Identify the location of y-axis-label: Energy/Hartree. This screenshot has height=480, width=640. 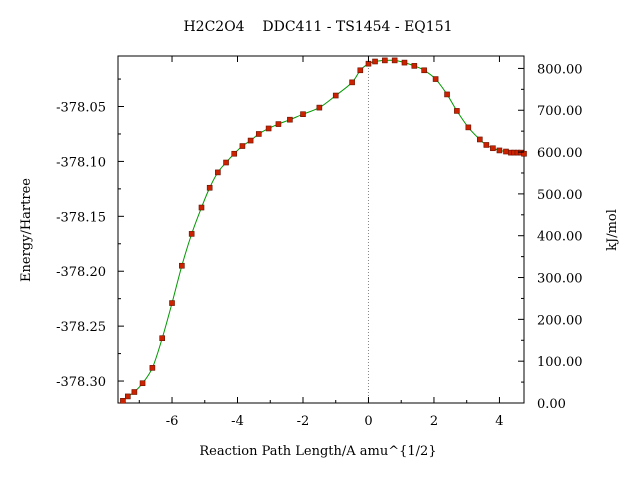
(26, 230).